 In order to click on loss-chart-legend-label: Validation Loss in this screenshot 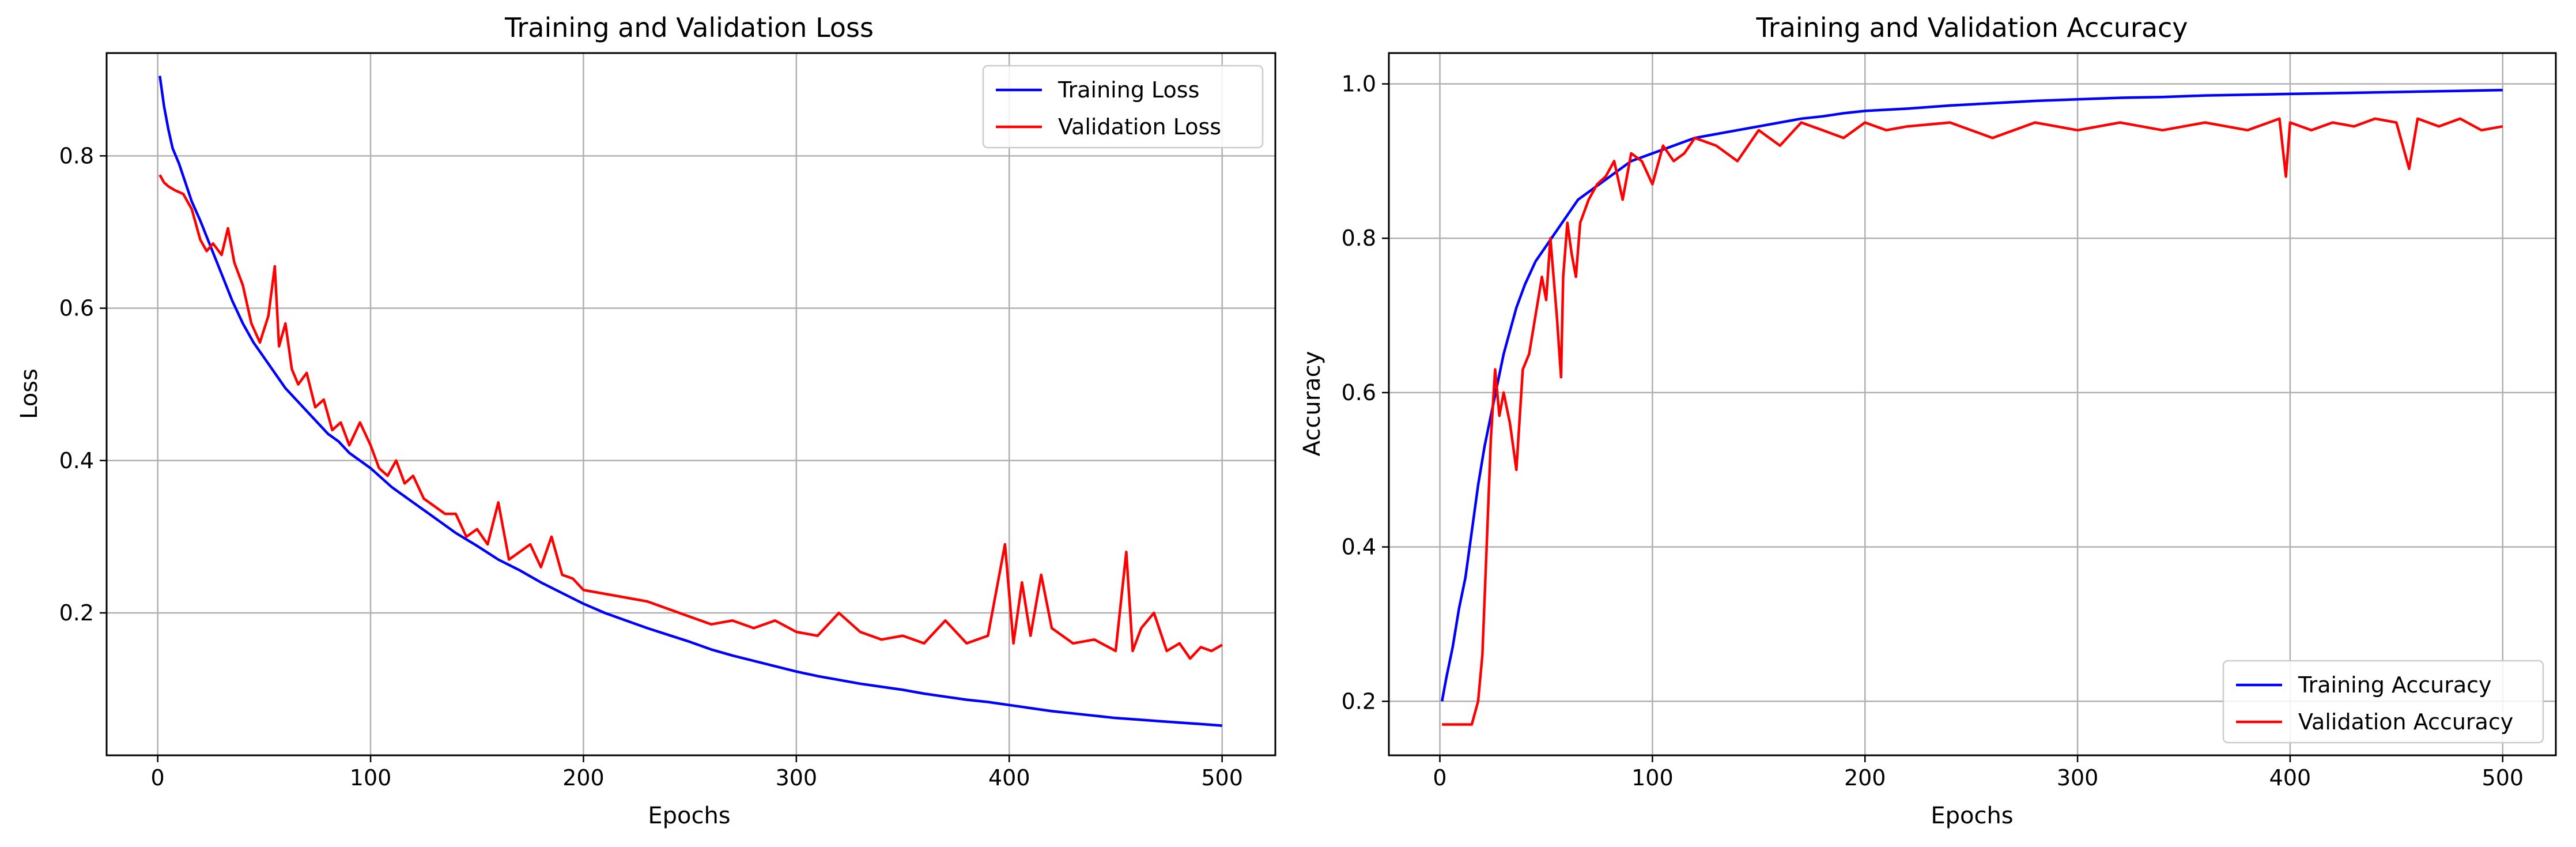, I will do `click(1139, 127)`.